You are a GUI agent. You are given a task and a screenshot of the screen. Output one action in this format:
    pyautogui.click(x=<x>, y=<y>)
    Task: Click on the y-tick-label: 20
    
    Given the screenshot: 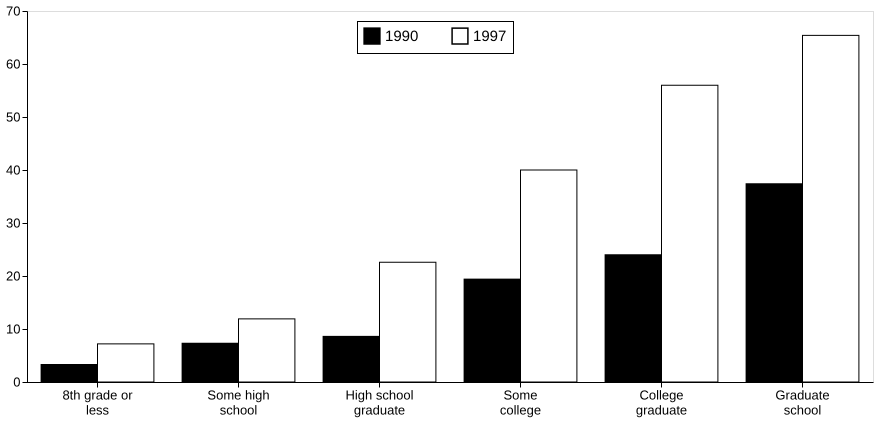 What is the action you would take?
    pyautogui.click(x=13, y=276)
    